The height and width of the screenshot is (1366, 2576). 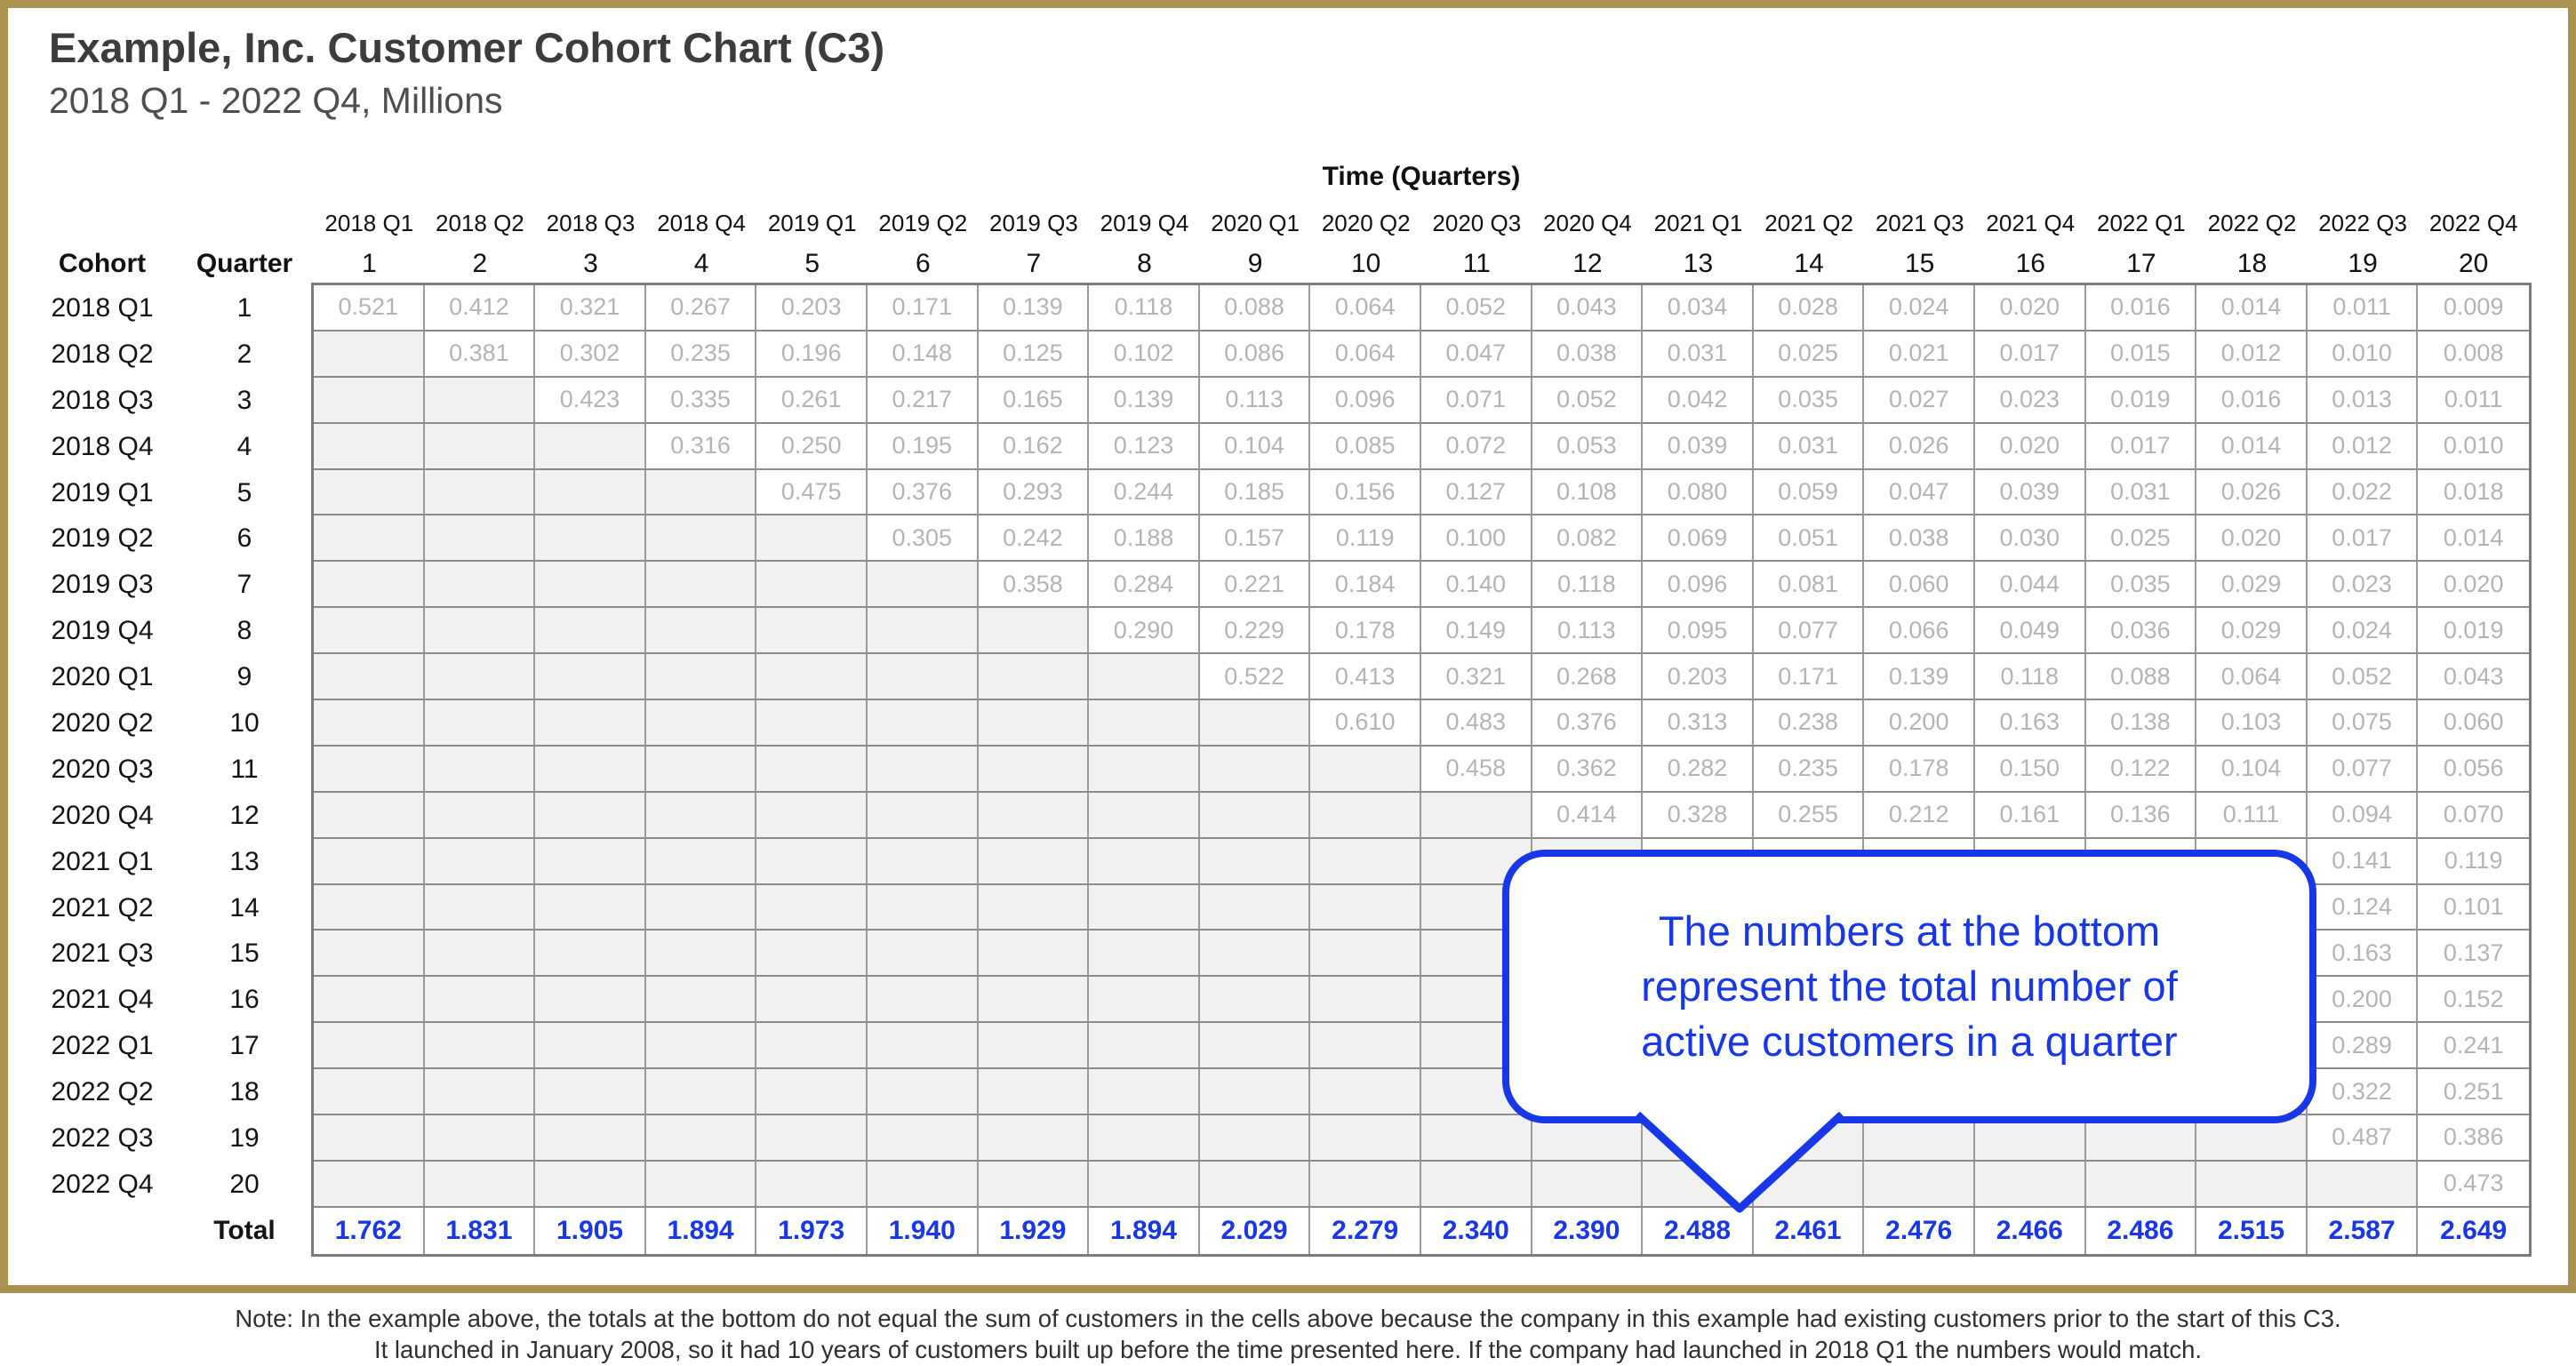 I want to click on value-cell: 0.025, so click(x=2141, y=539).